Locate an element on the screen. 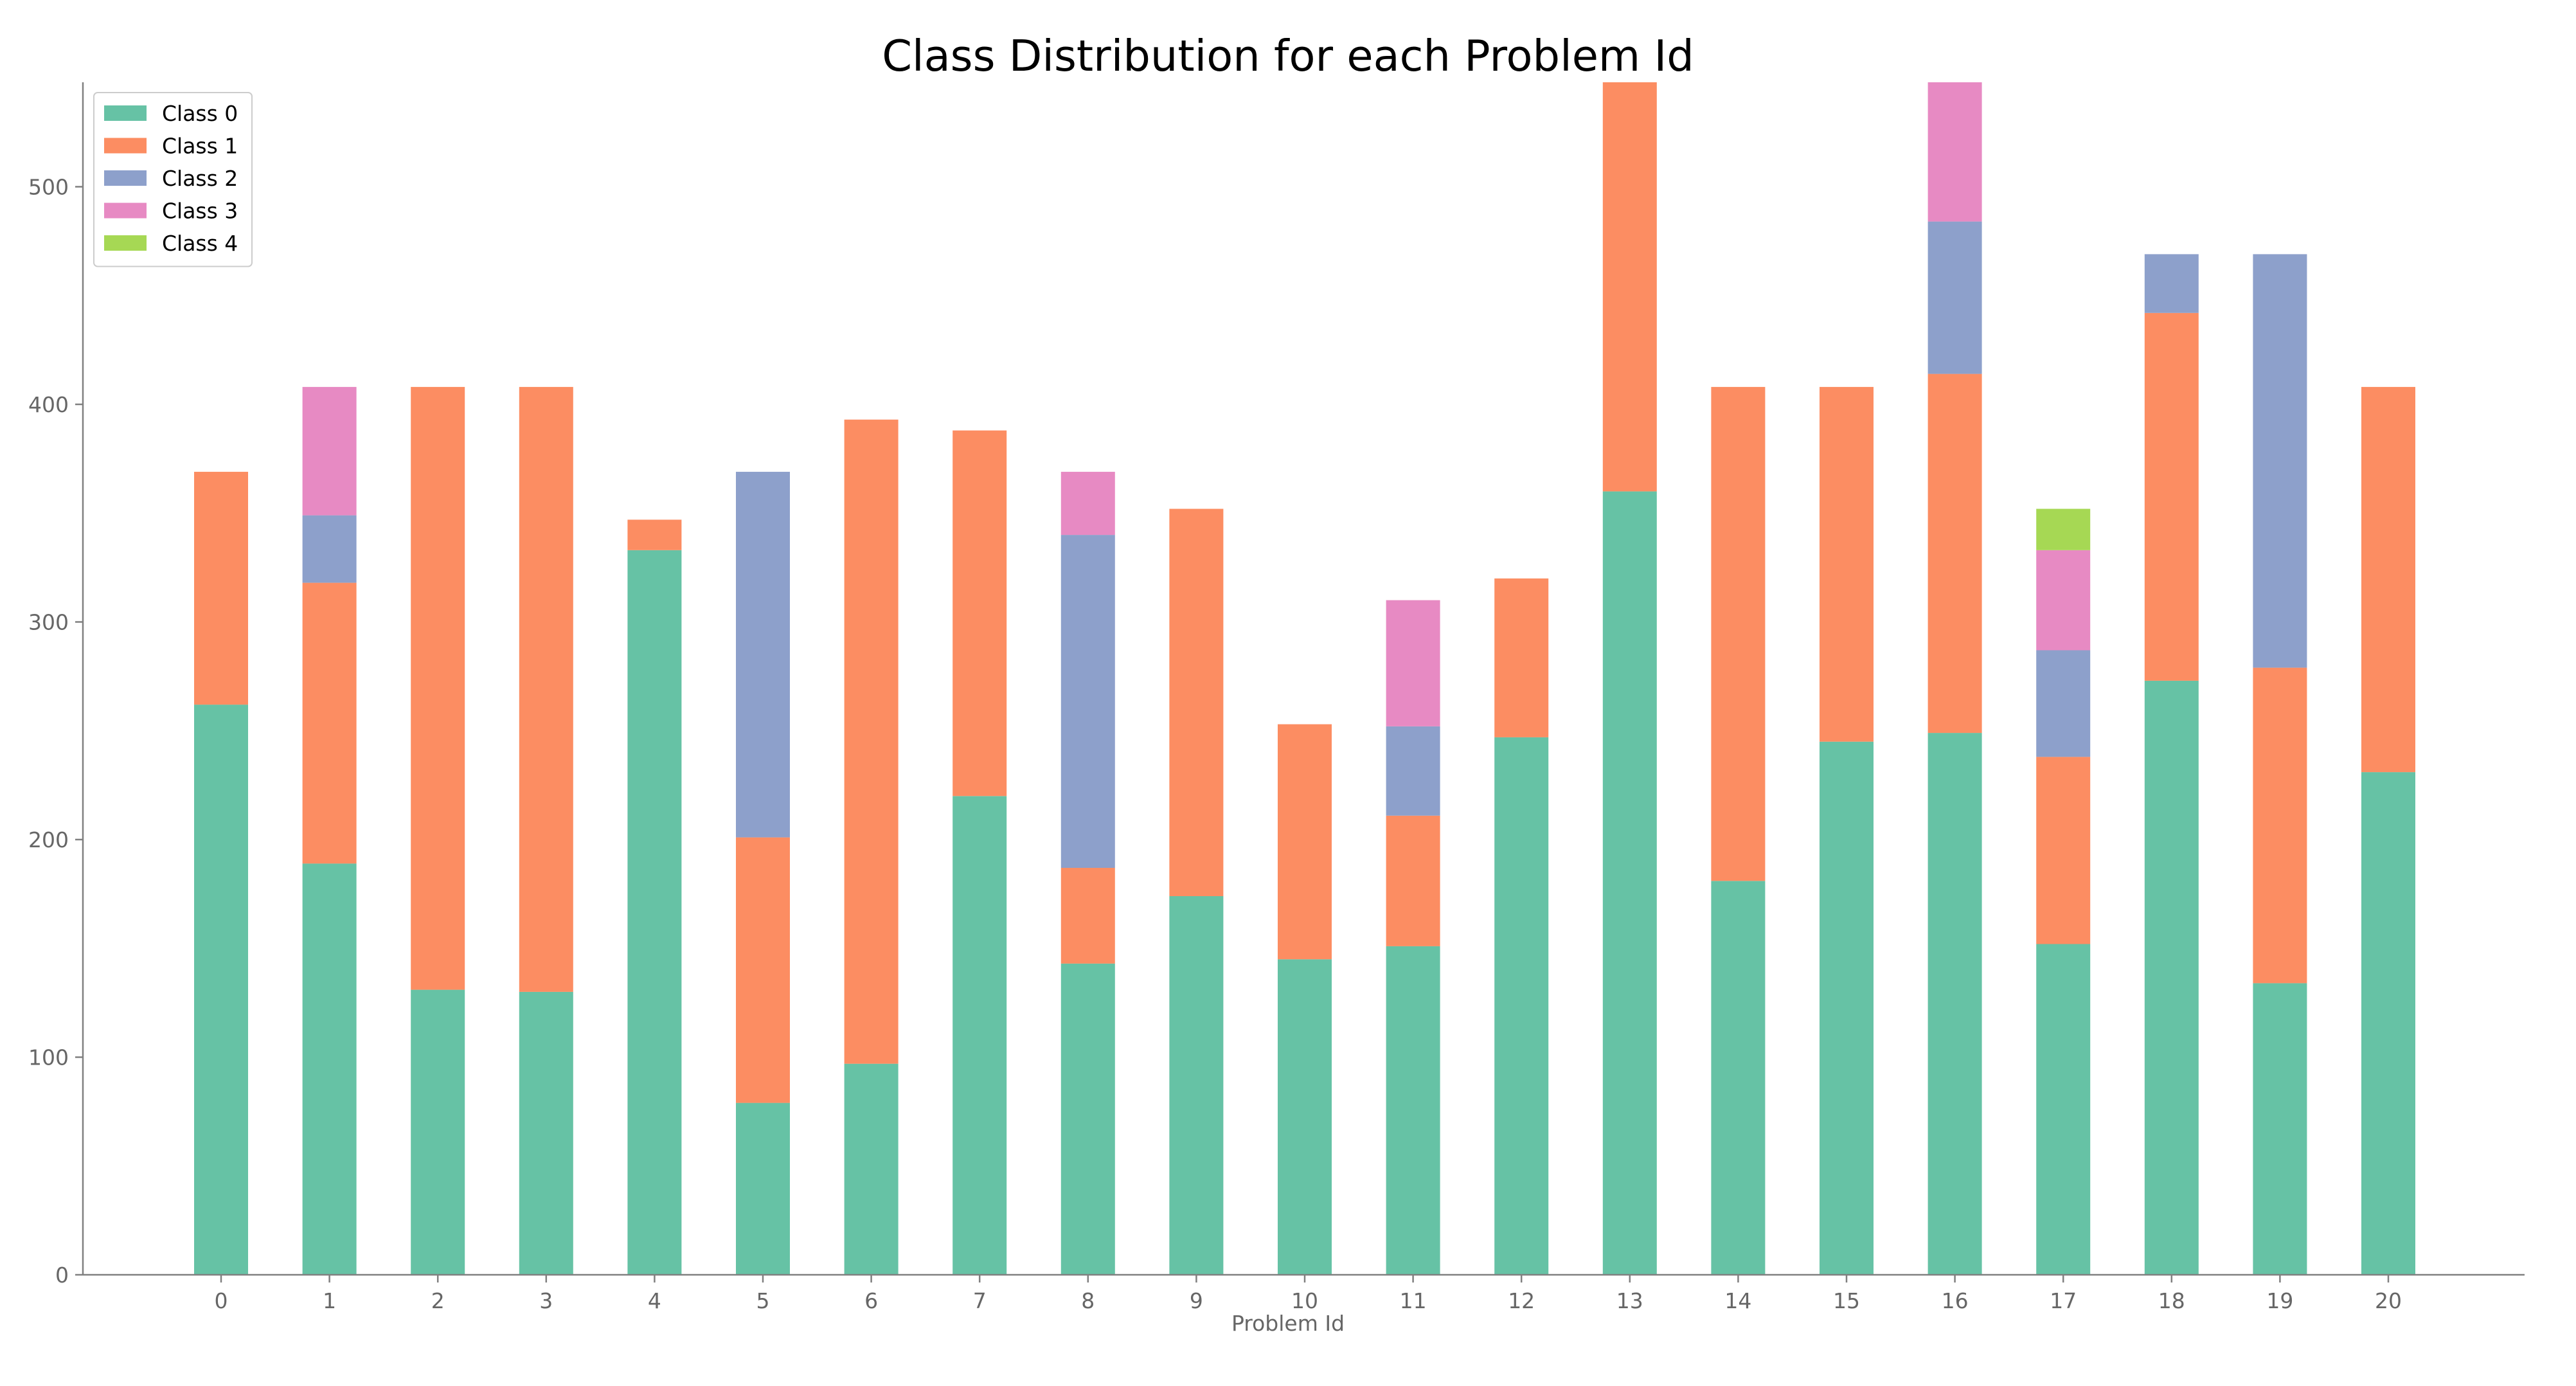 This screenshot has width=2576, height=1386. x-tick-label: 19 is located at coordinates (2279, 1300).